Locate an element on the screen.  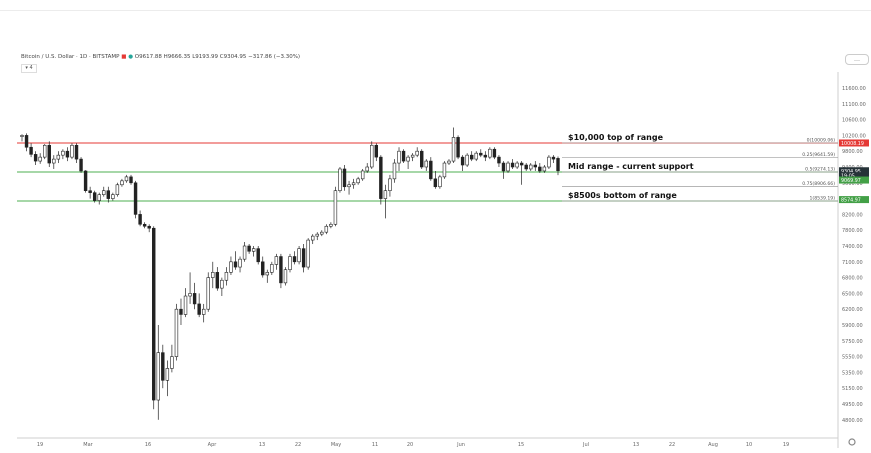
top-bar is located at coordinates (435, 5).